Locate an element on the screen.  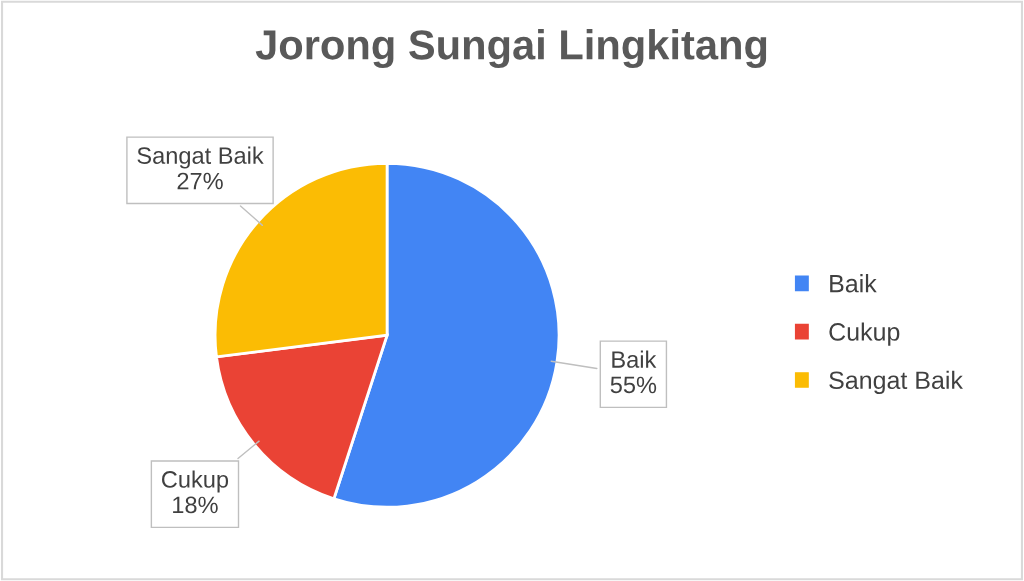
chart-title: Jorong Sungai Lingkitang is located at coordinates (511, 49).